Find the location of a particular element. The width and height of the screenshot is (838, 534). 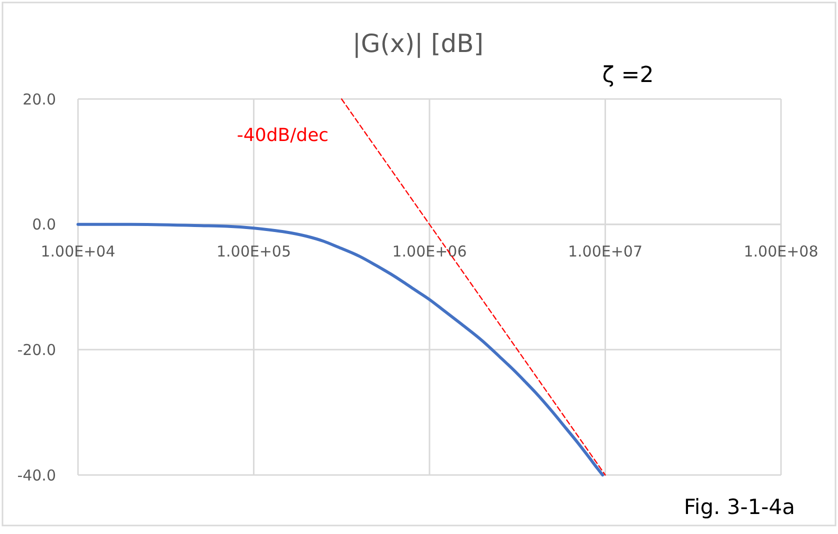

x-tick-label: 1.00E+08 is located at coordinates (781, 251).